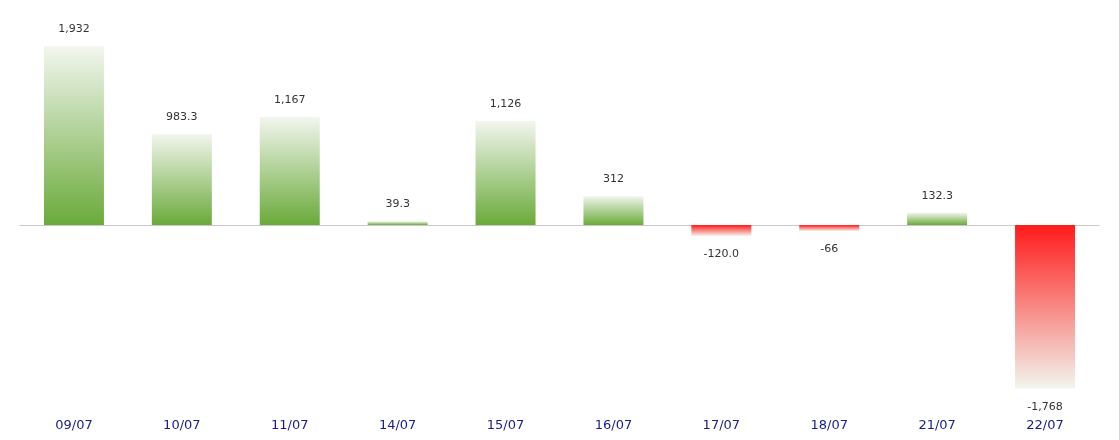 The height and width of the screenshot is (440, 1119). What do you see at coordinates (182, 424) in the screenshot?
I see `x-tick-label: 10/07` at bounding box center [182, 424].